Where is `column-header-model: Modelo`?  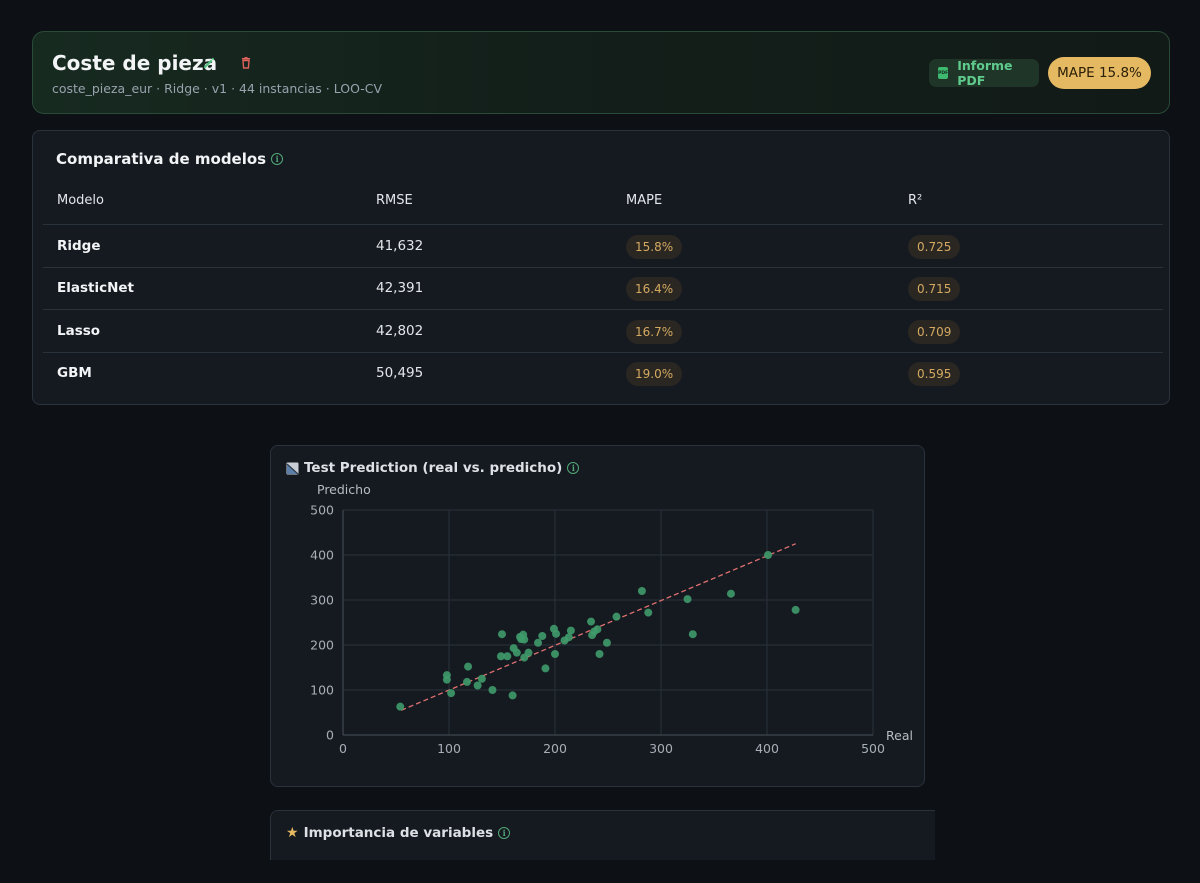
column-header-model: Modelo is located at coordinates (80, 200).